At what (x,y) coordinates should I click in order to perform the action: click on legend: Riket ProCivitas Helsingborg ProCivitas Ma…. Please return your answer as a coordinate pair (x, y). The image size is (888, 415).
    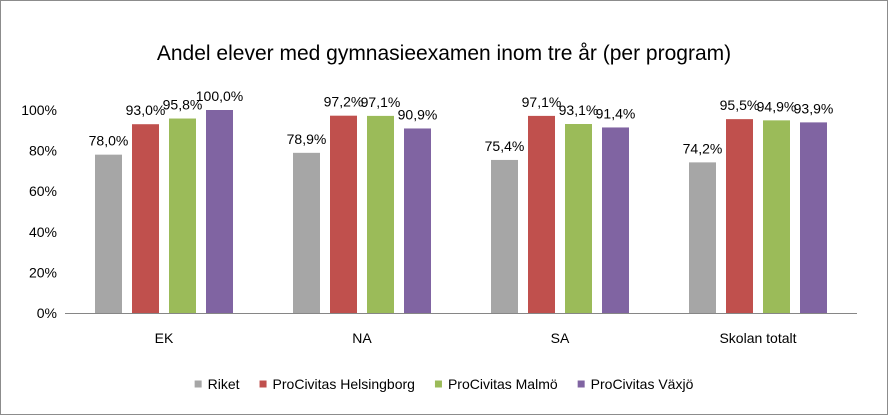
    Looking at the image, I should click on (444, 384).